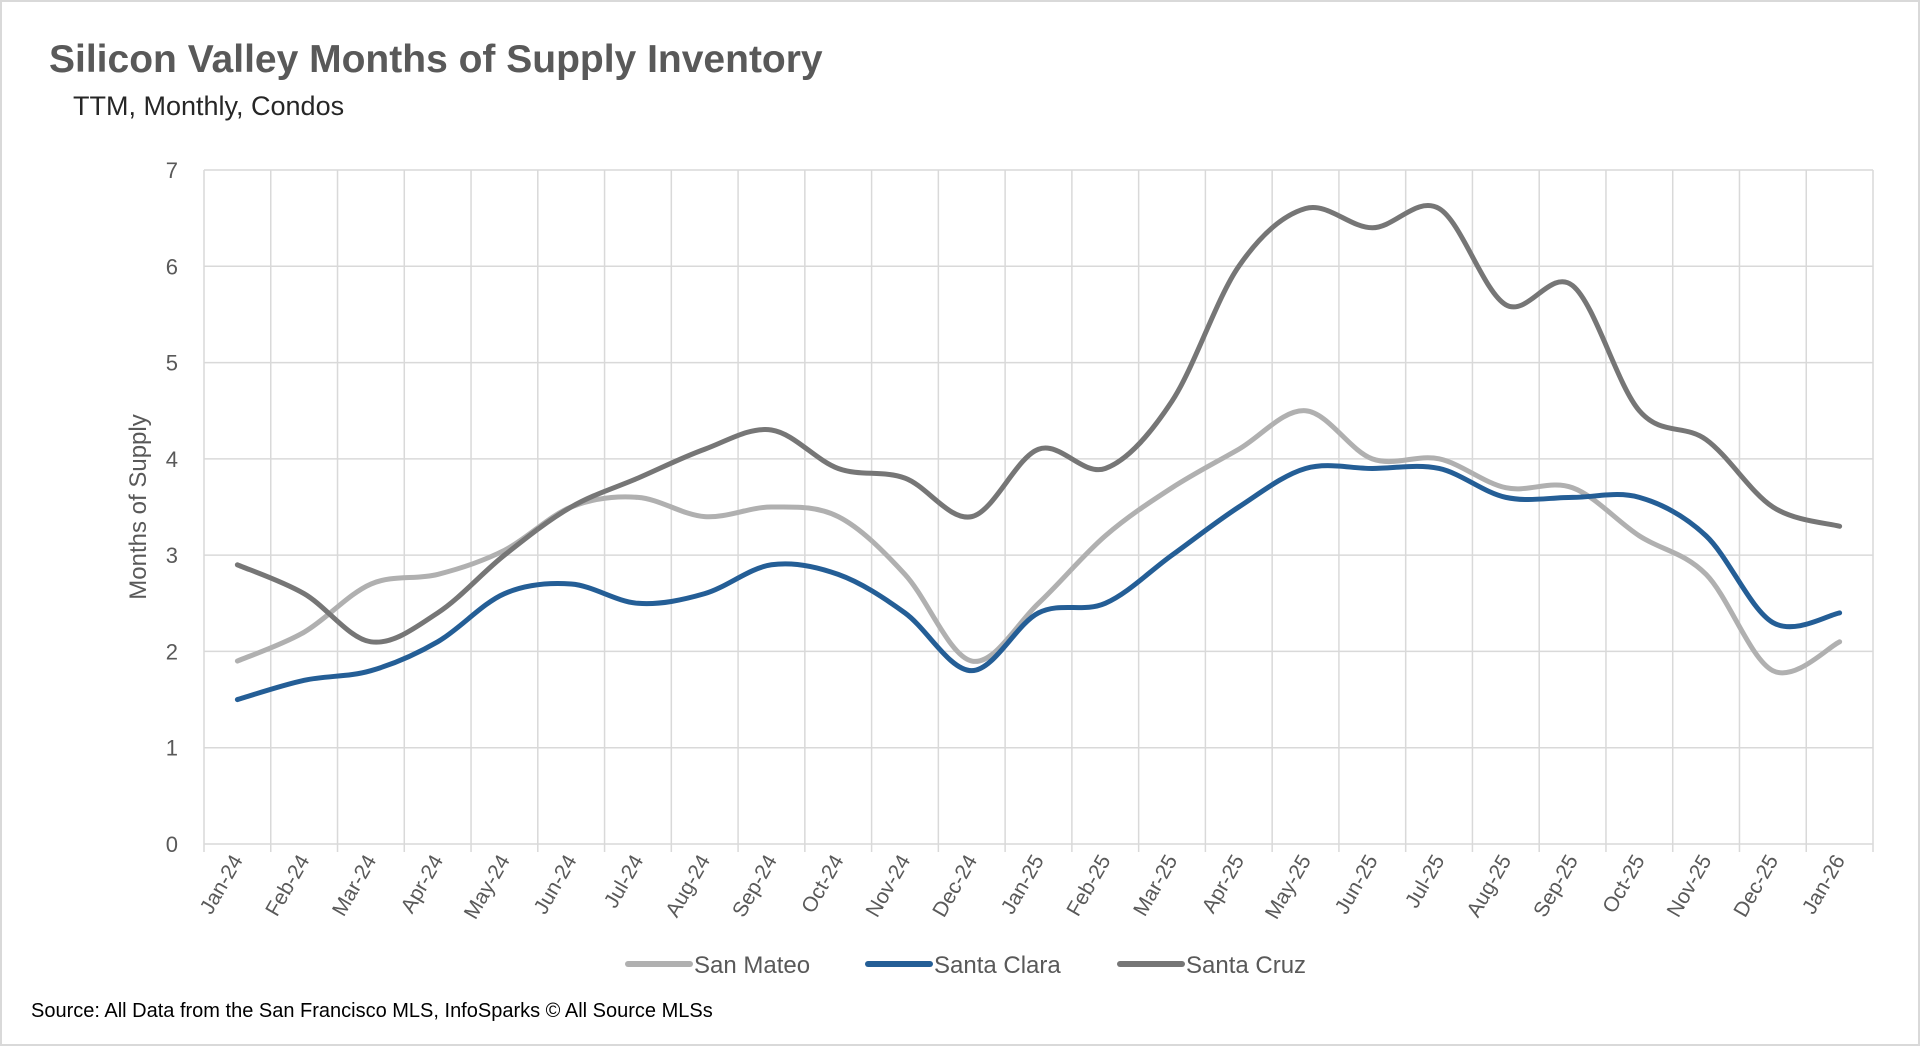  Describe the element at coordinates (624, 881) in the screenshot. I see `x-tick-label: Jul-24` at that location.